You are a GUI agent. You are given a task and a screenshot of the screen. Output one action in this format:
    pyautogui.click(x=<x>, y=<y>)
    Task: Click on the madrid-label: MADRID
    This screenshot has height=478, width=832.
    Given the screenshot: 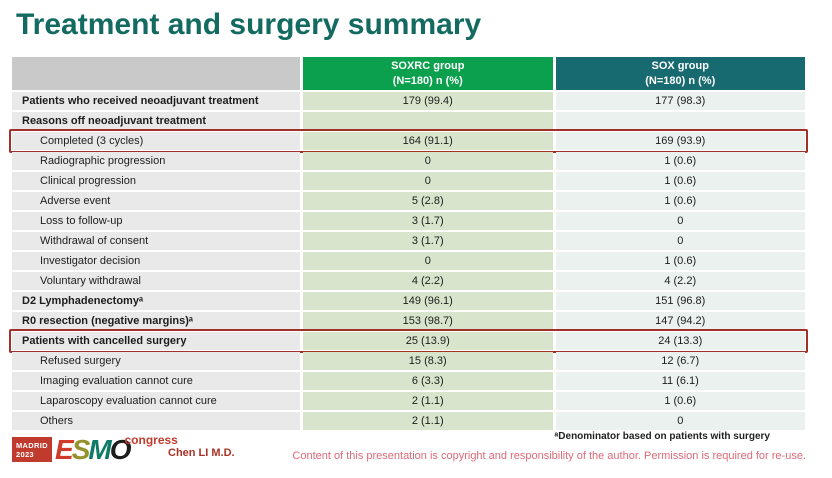 What is the action you would take?
    pyautogui.click(x=32, y=445)
    